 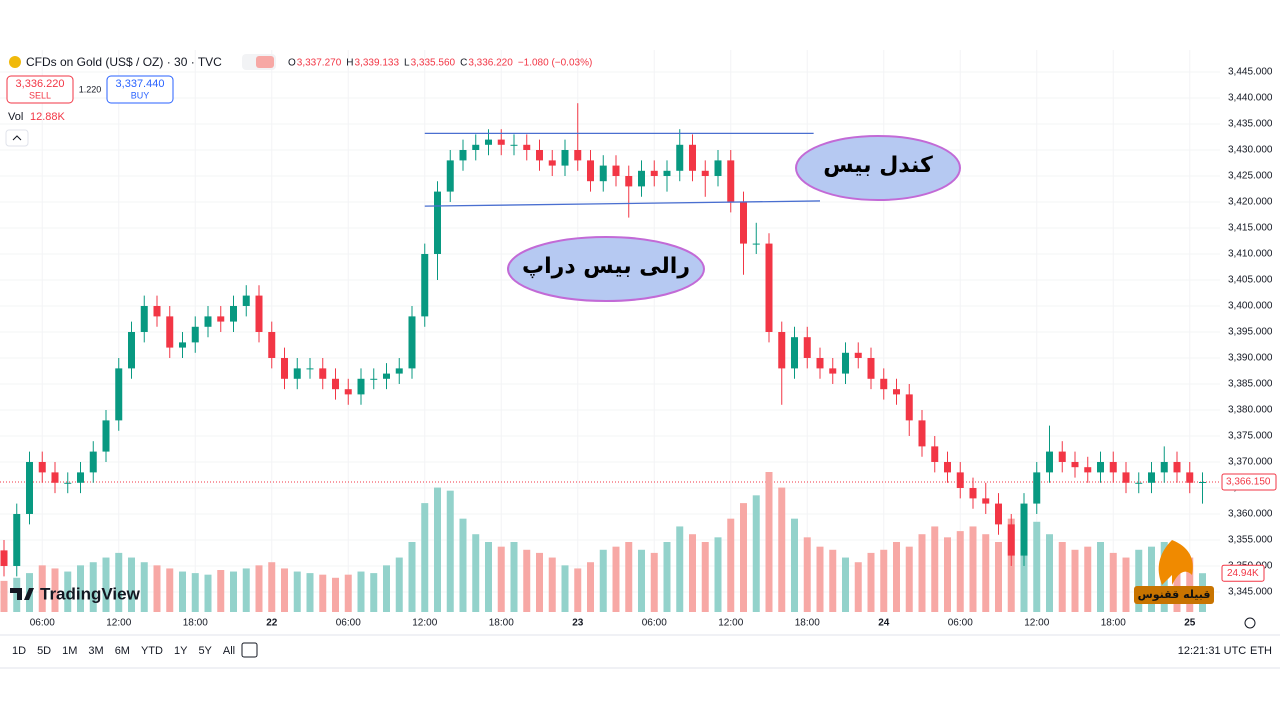 What do you see at coordinates (229, 651) in the screenshot?
I see `range-button: All` at bounding box center [229, 651].